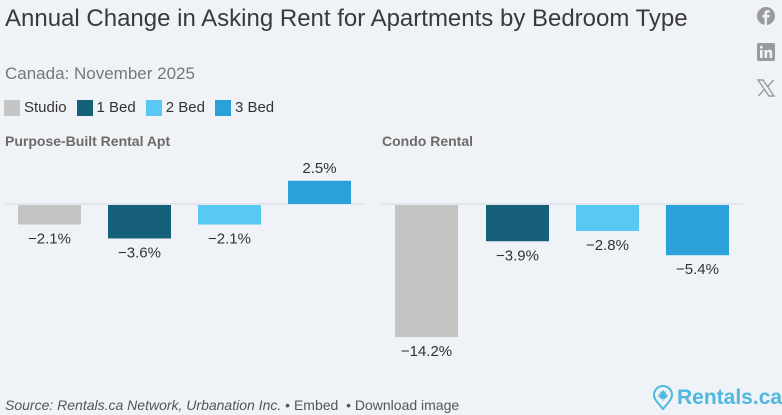 This screenshot has height=415, width=782. What do you see at coordinates (49, 239) in the screenshot?
I see `data-label-studio: −2.1%` at bounding box center [49, 239].